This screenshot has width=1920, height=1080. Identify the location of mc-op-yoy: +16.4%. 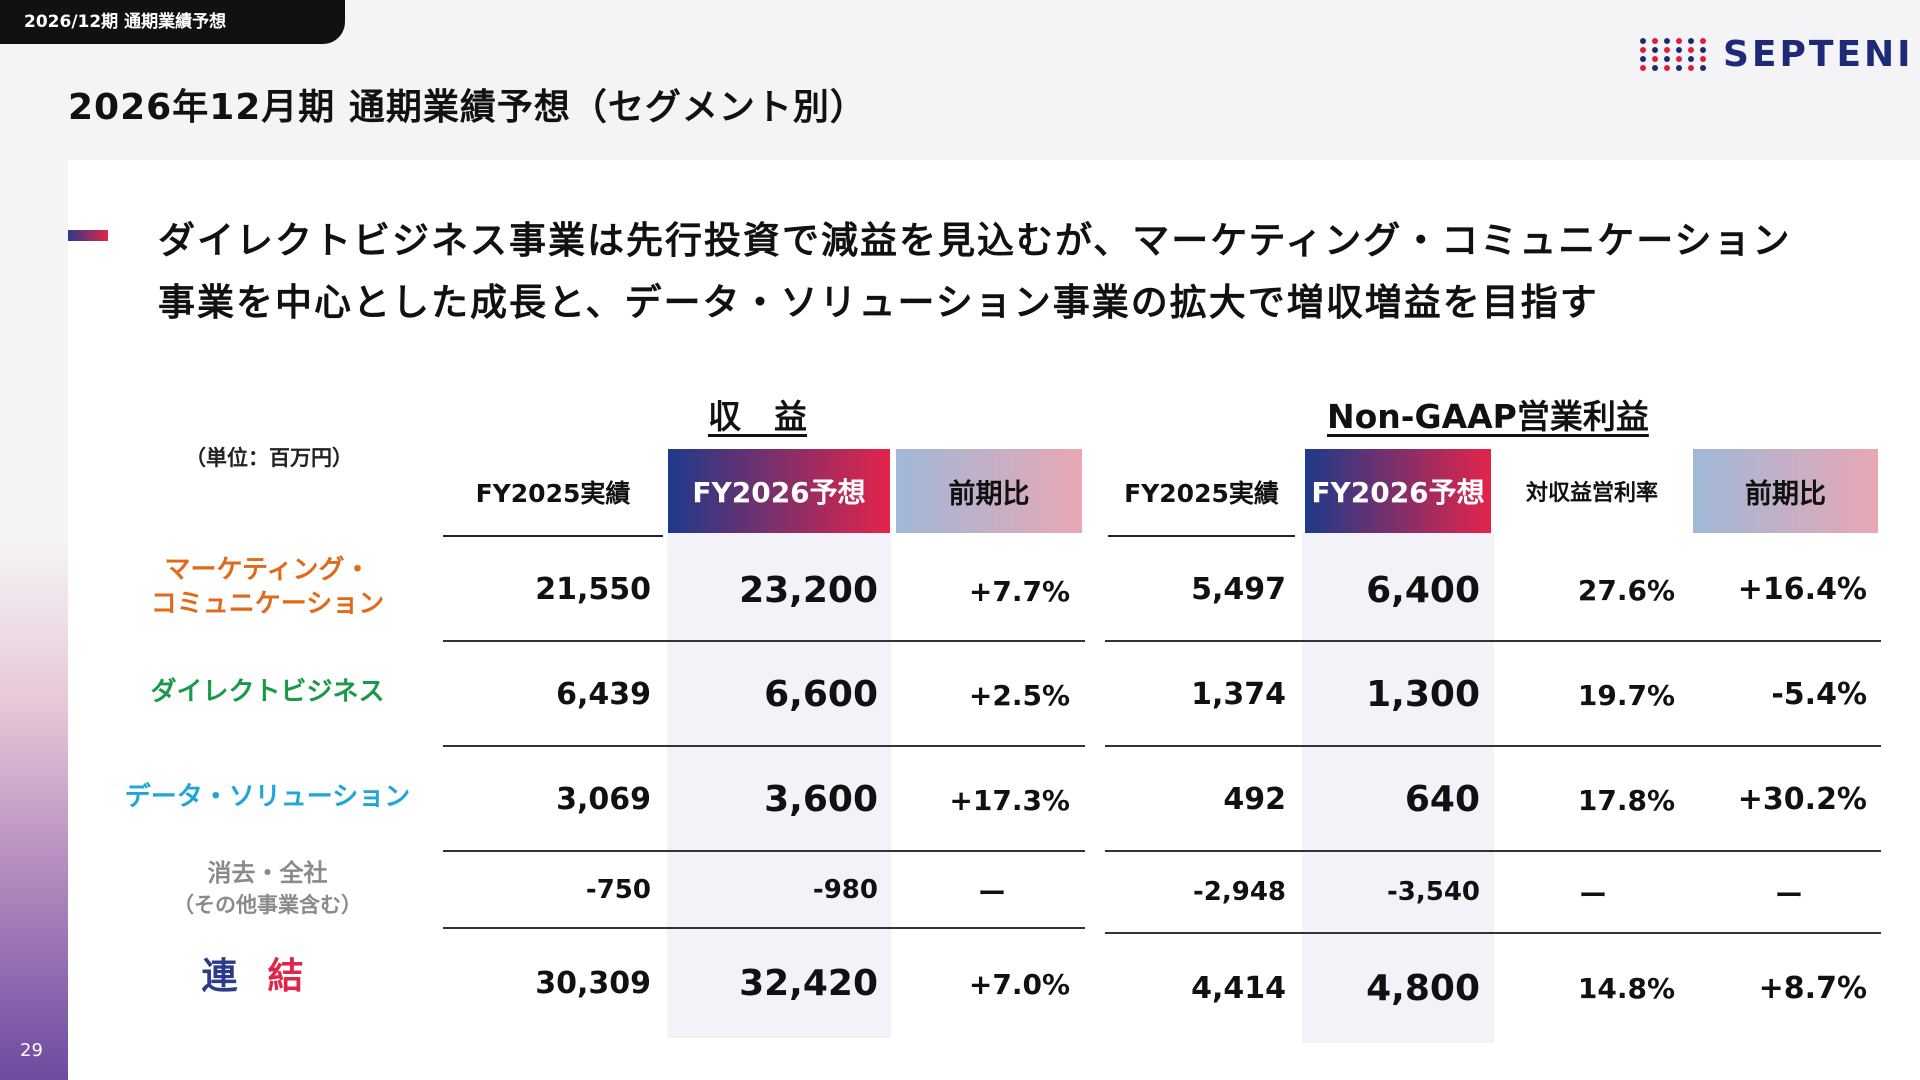
(1802, 589).